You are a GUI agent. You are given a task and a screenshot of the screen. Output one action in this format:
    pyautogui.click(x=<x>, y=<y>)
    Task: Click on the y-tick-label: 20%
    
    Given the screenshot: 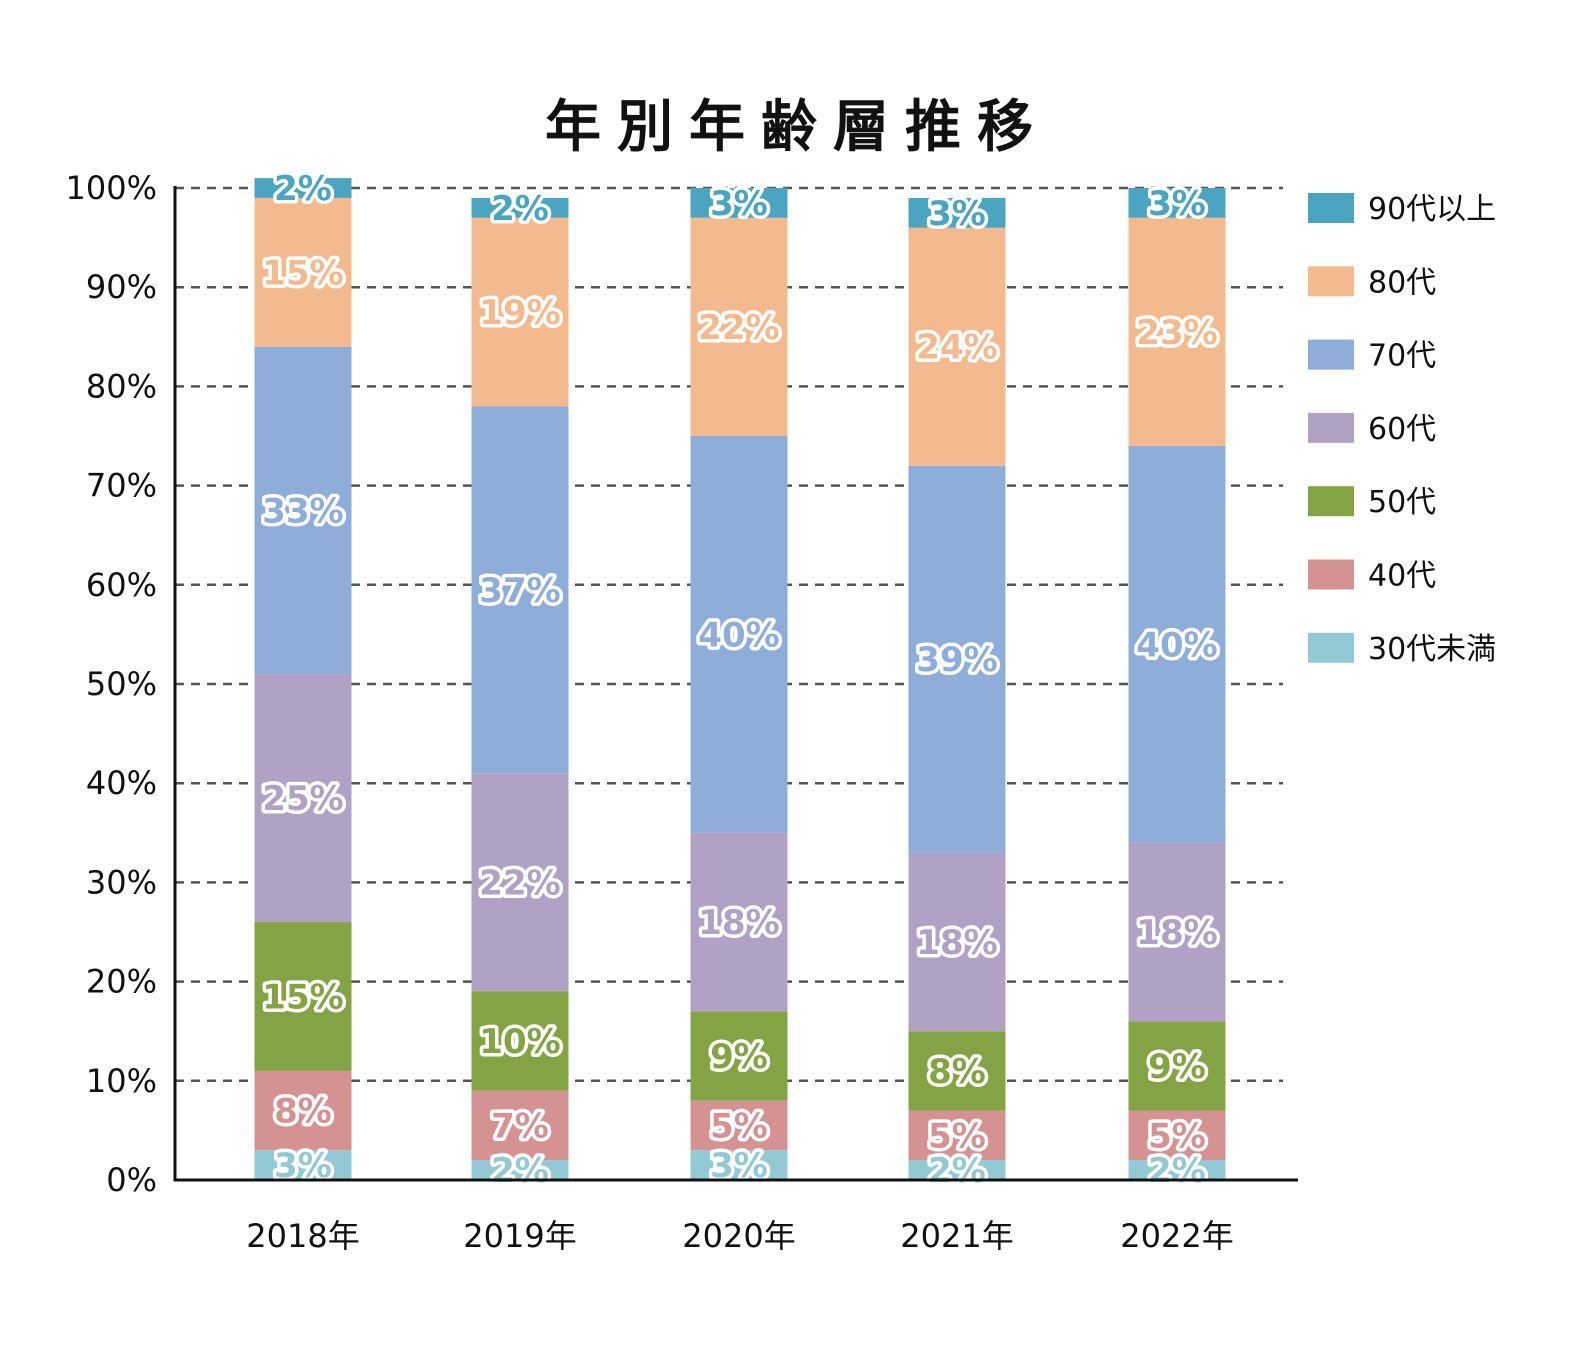 What is the action you would take?
    pyautogui.click(x=121, y=982)
    